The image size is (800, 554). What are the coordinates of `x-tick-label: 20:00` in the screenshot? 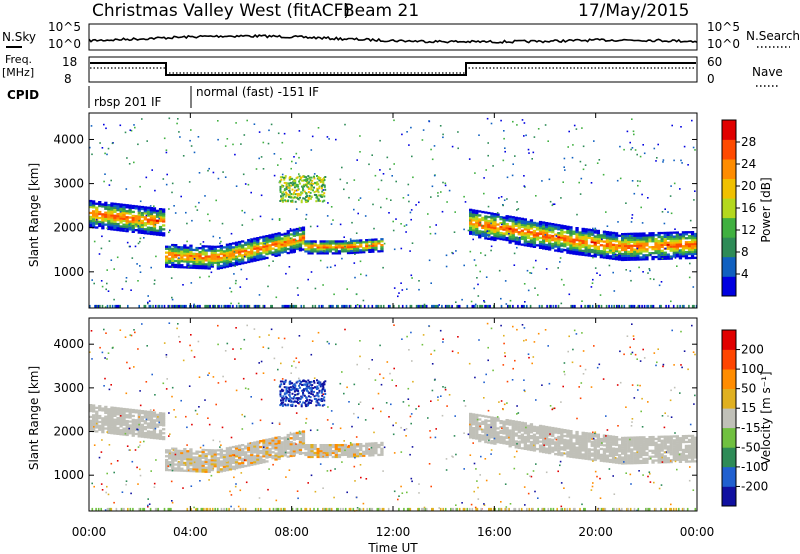 It's located at (595, 532).